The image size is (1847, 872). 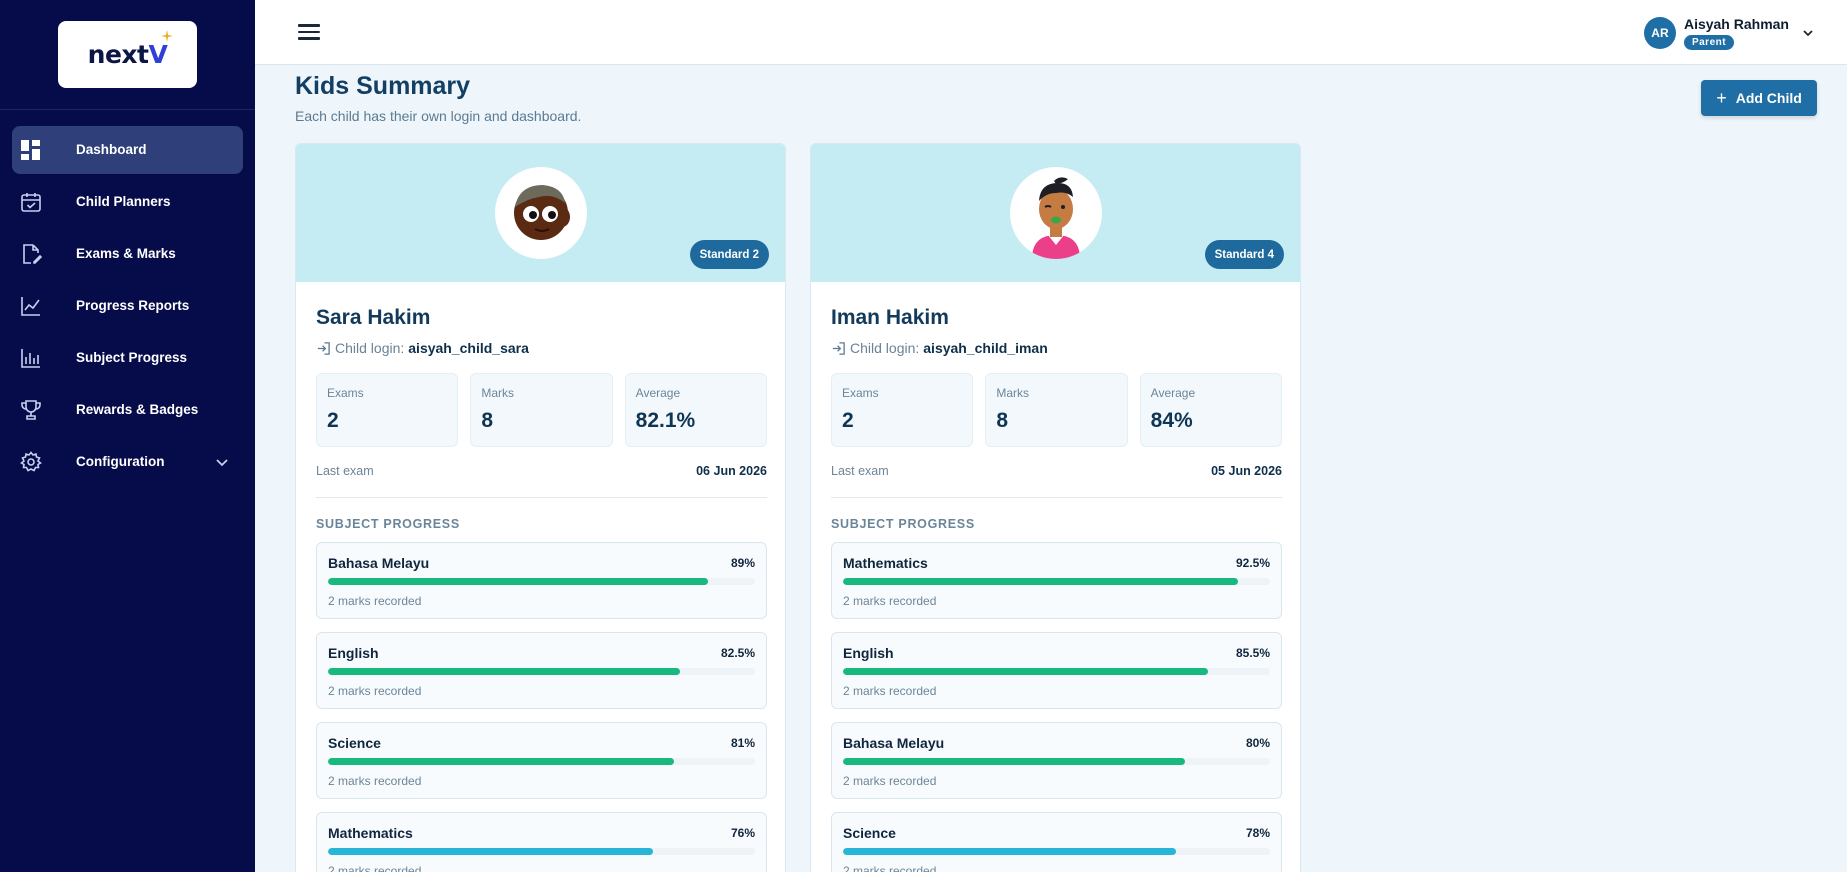 I want to click on stat-marks: Marks 8, so click(x=541, y=410).